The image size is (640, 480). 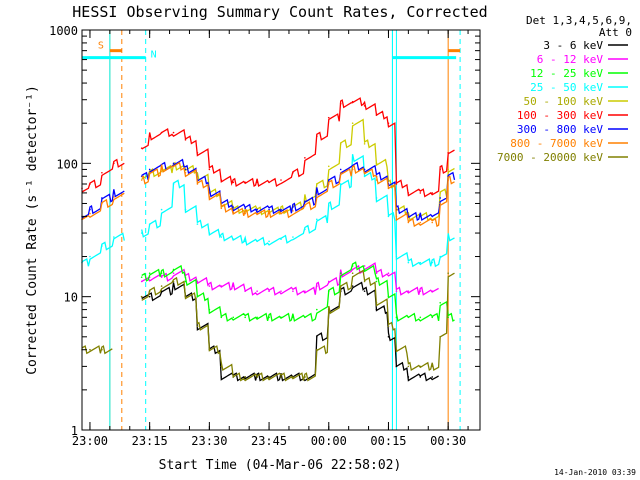 I want to click on annotations: SN, so click(x=271, y=51).